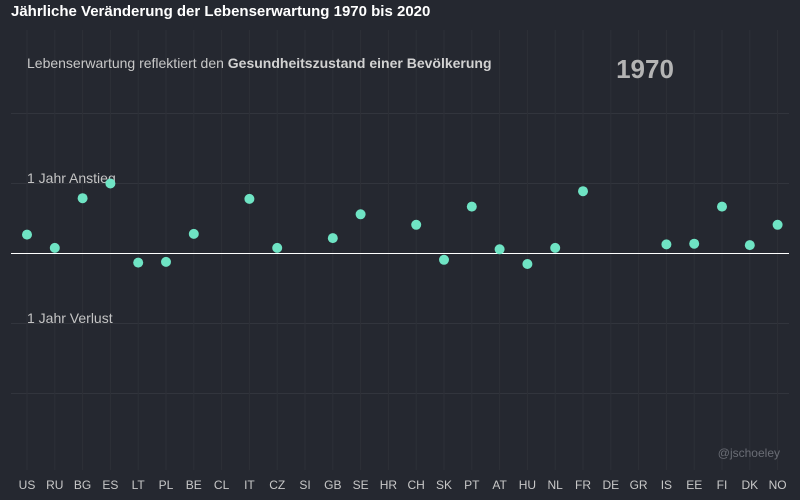  Describe the element at coordinates (304, 485) in the screenshot. I see `x-tick-label: SI` at that location.